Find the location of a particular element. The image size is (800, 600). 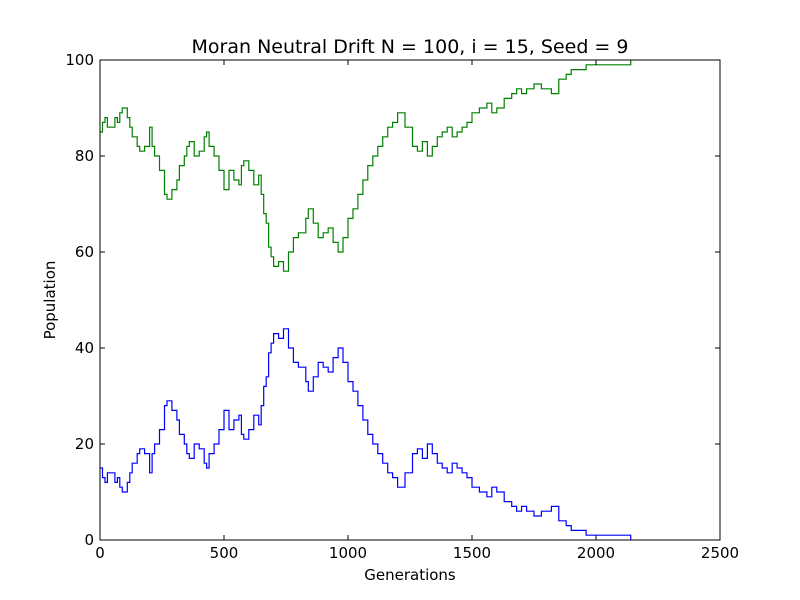

x-tick-label: 1500 is located at coordinates (472, 553).